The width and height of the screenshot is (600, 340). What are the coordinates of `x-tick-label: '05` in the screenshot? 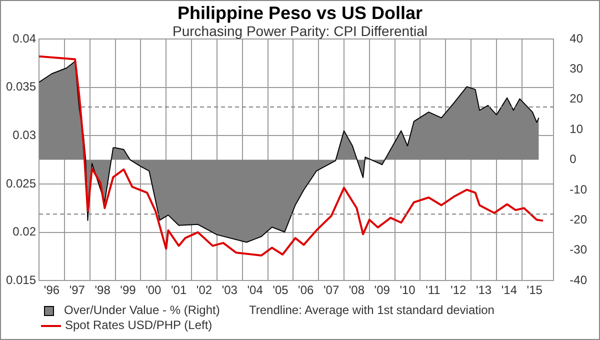 It's located at (280, 290).